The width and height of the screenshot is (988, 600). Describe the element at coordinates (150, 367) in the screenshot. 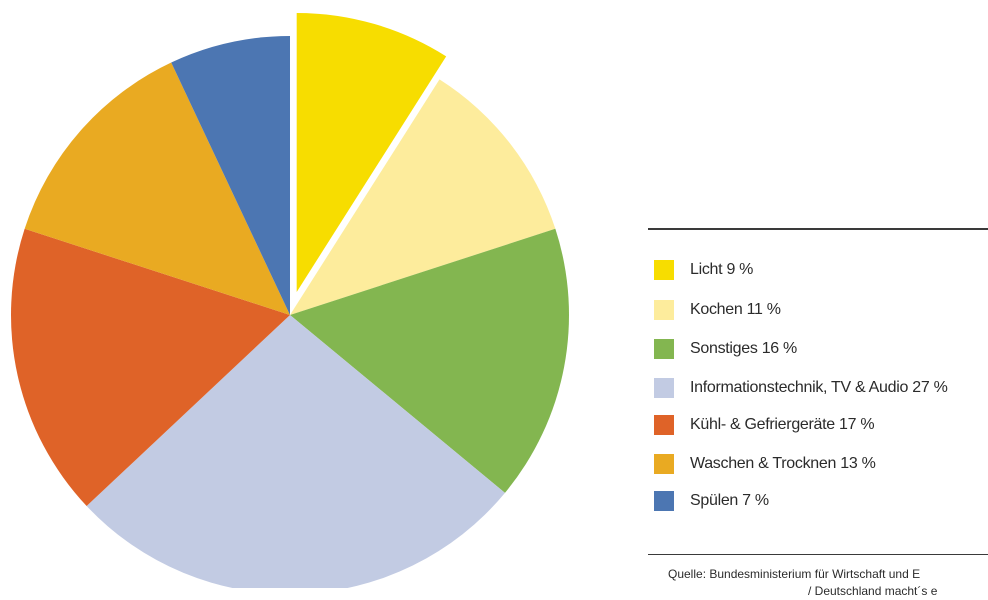

I see `pie-slice-kuehl-gefriergeraete` at that location.